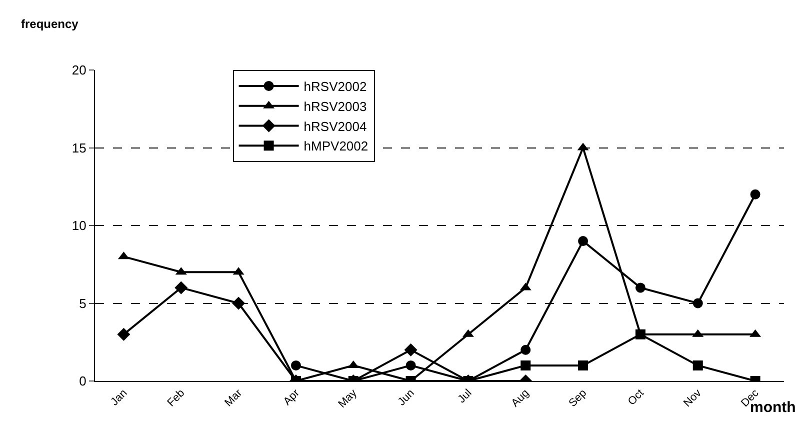  What do you see at coordinates (406, 397) in the screenshot?
I see `x-tick-label: Jun` at bounding box center [406, 397].